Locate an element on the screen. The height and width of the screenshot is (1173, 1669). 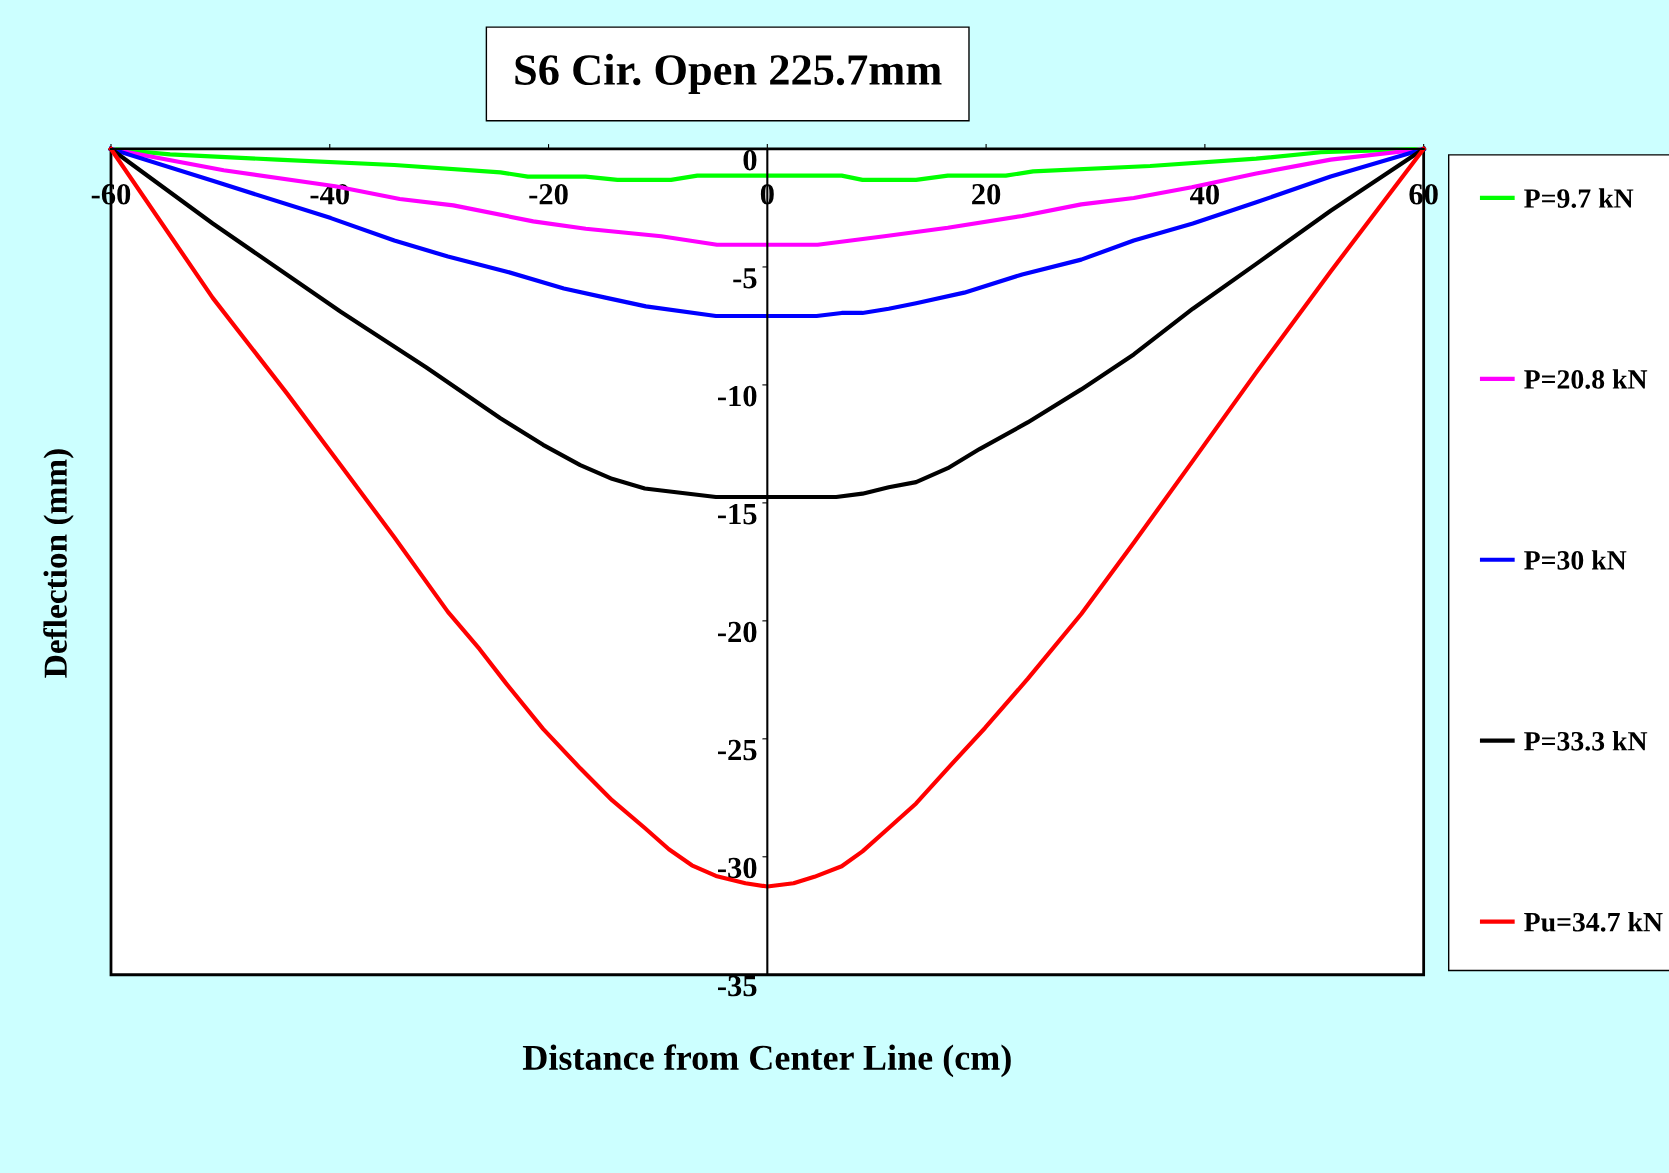
y-tick-label: -15 is located at coordinates (737, 514).